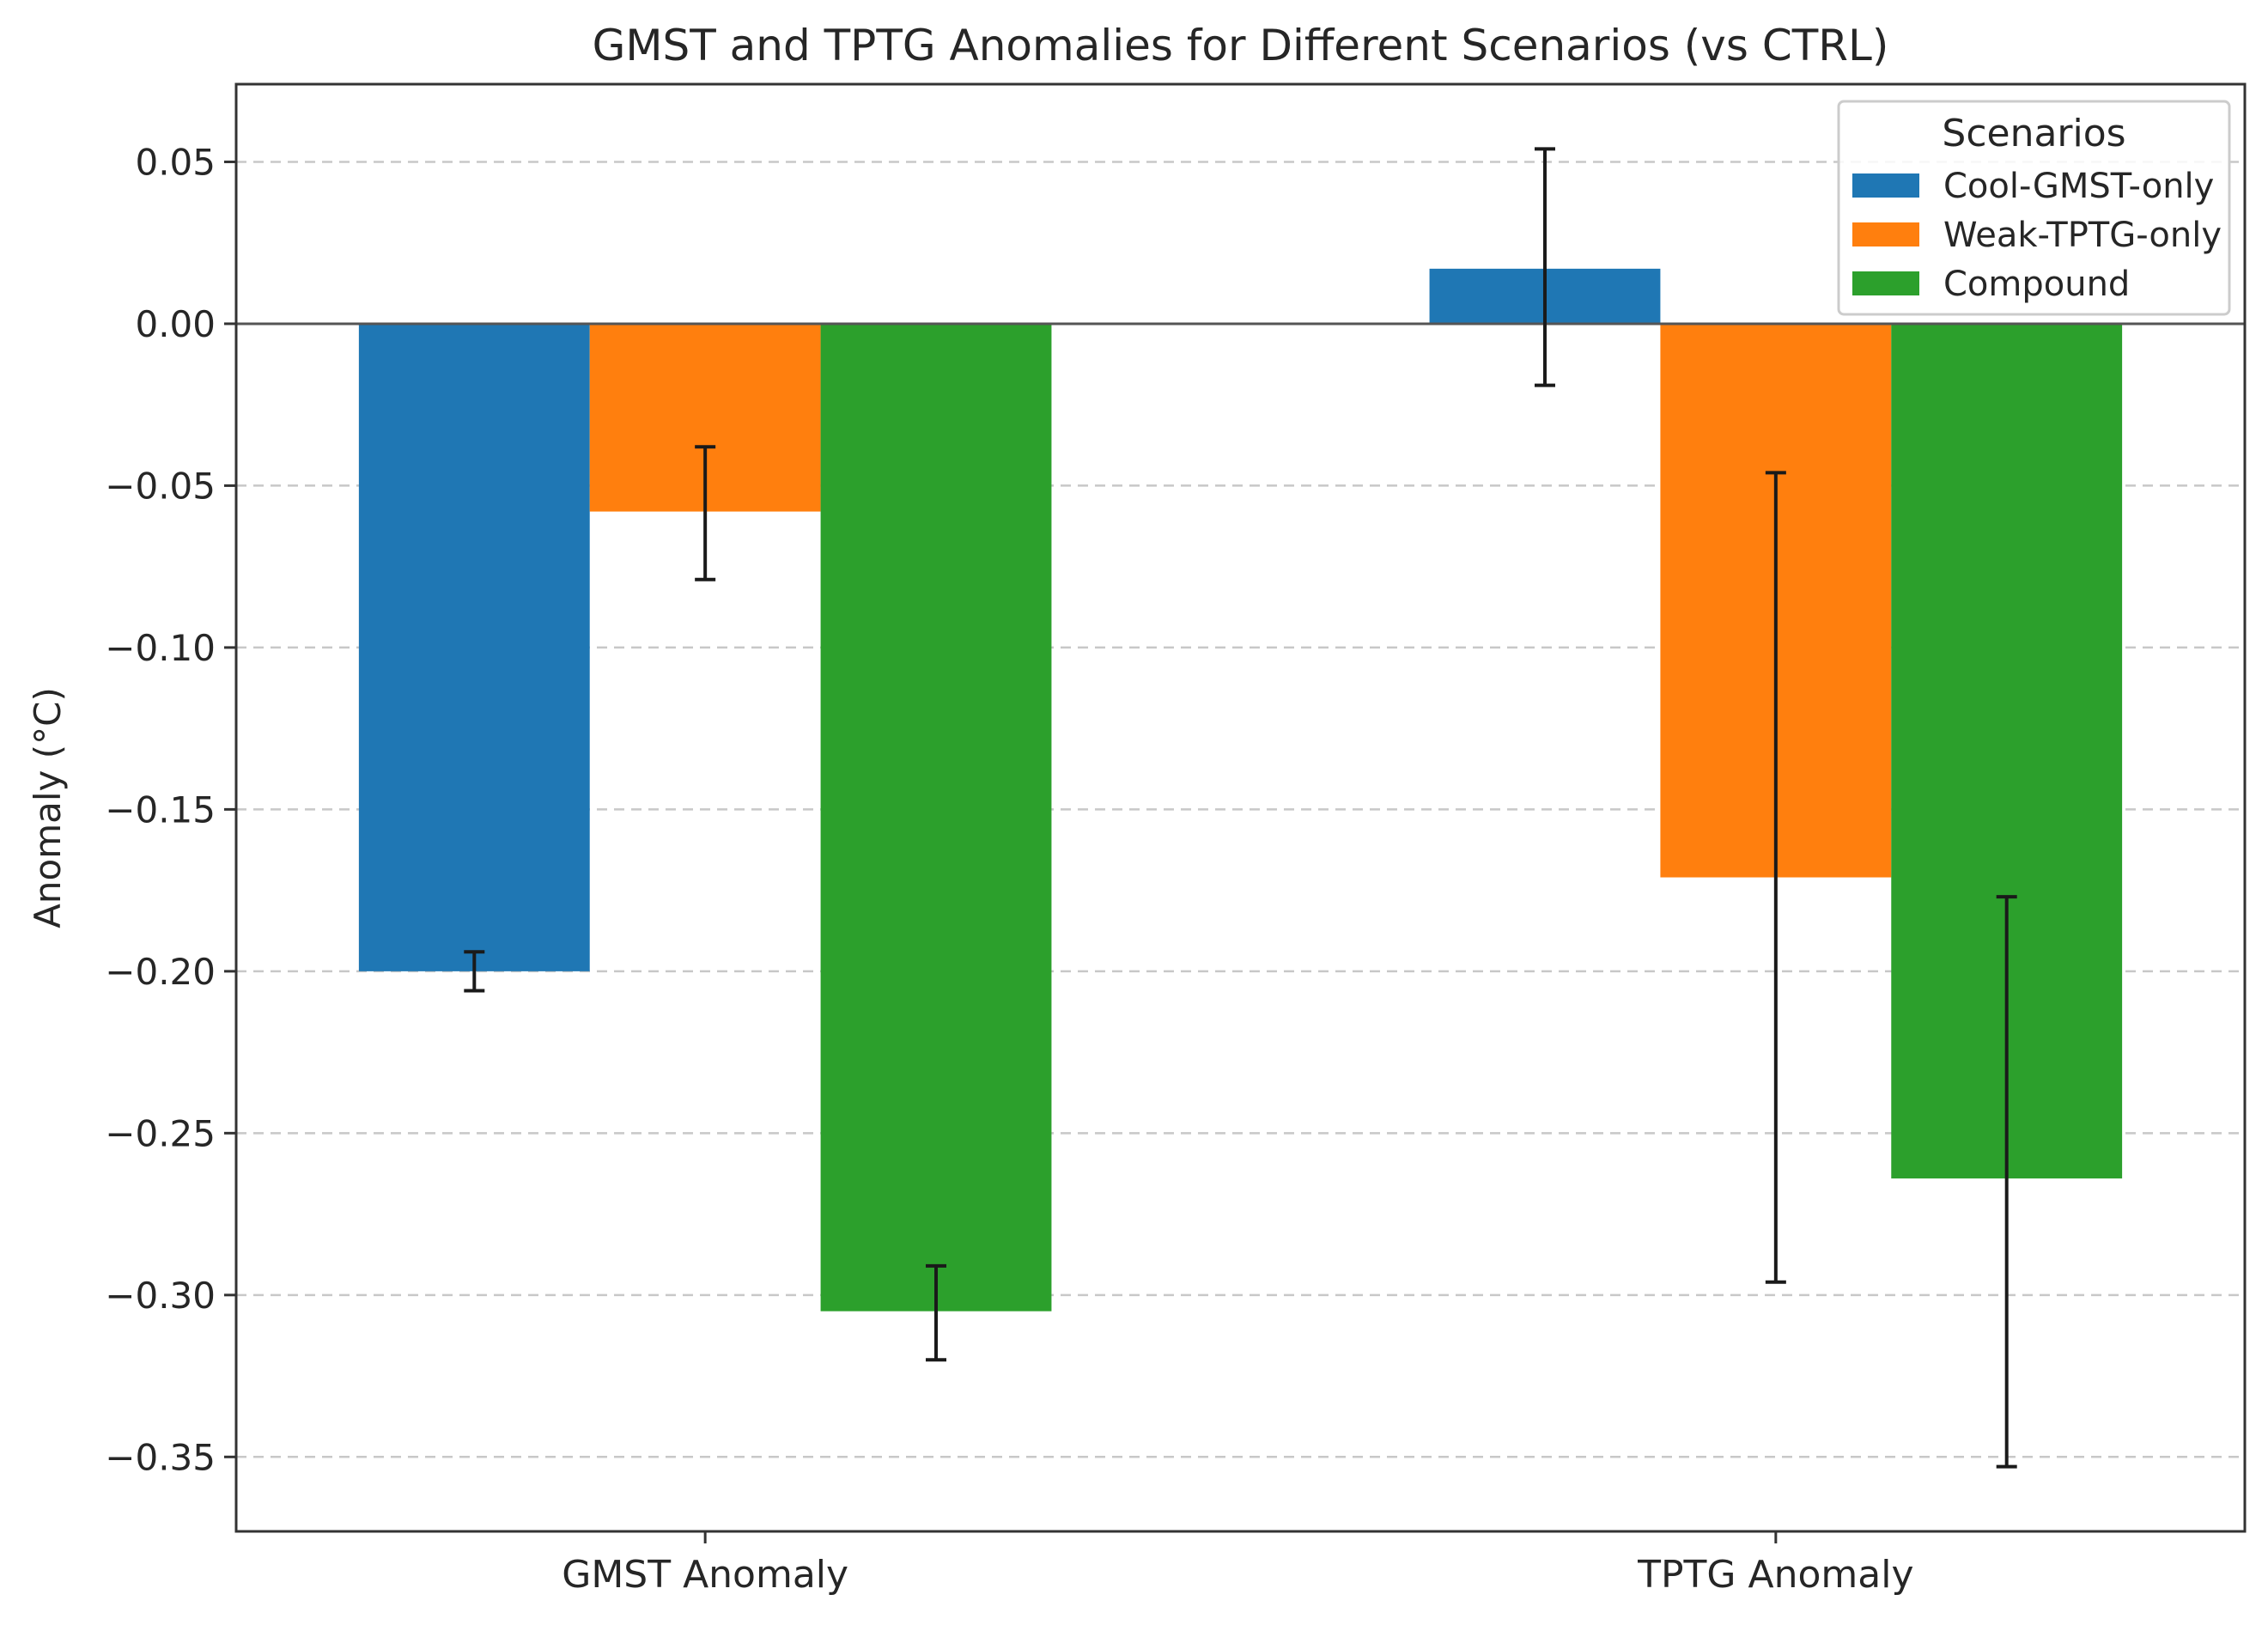  What do you see at coordinates (160, 648) in the screenshot?
I see `y-tick-label: −0.10` at bounding box center [160, 648].